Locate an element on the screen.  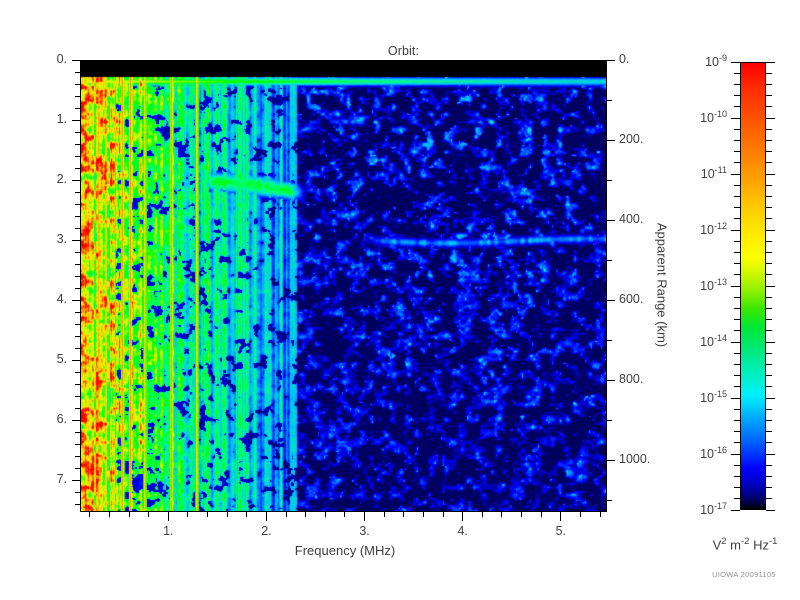
tick-label-time-5: 5. is located at coordinates (61, 359).